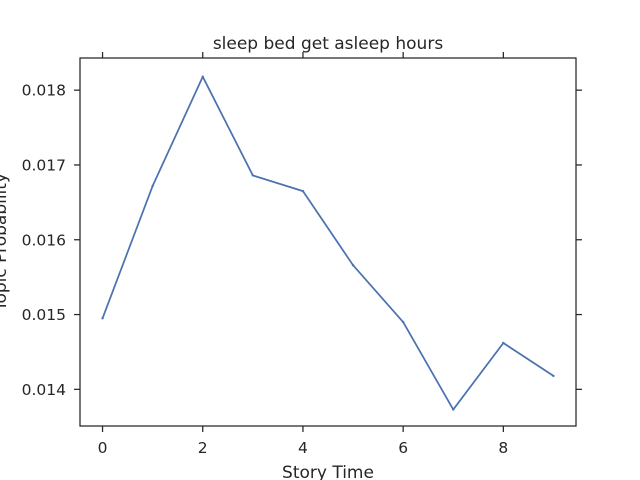 Image resolution: width=640 pixels, height=480 pixels. I want to click on x-tick-label: 2, so click(203, 448).